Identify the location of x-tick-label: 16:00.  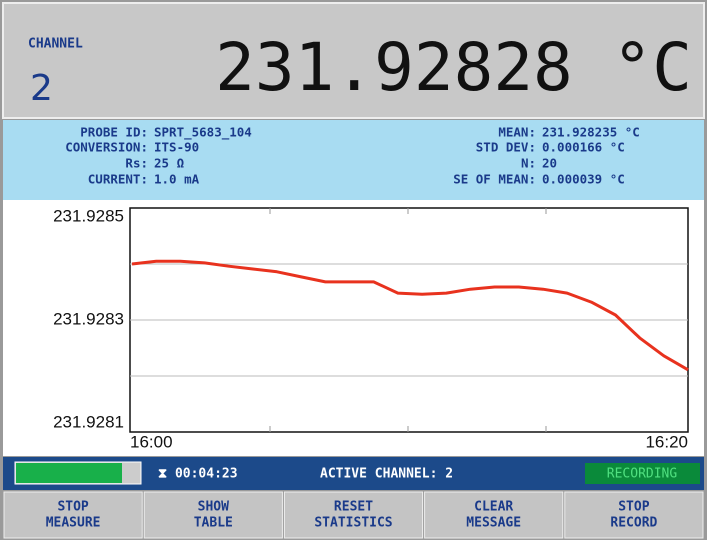
(151, 441).